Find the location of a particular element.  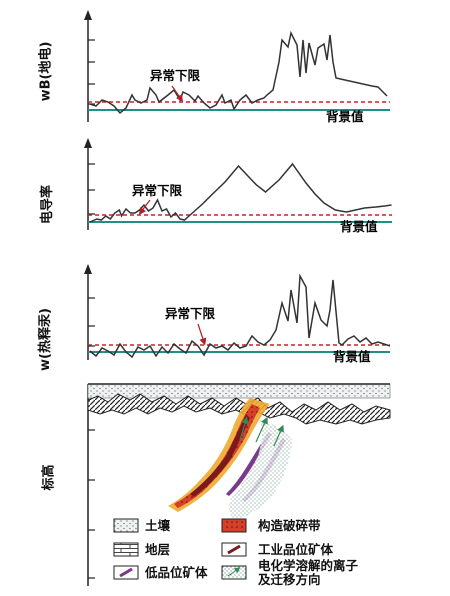

legend-label-fracture: 构造破碎带 is located at coordinates (289, 525).